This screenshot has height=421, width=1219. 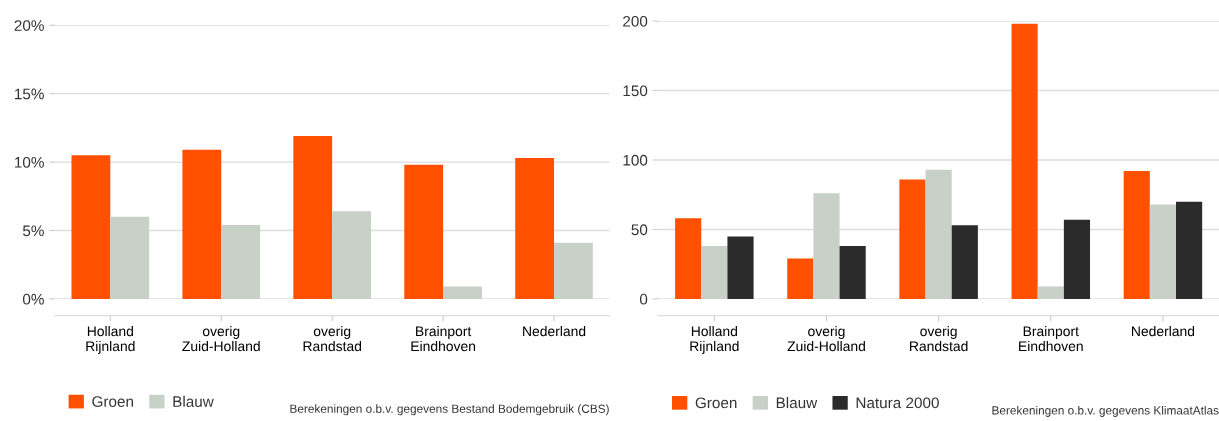 I want to click on y-tick-label: 15%, so click(x=29, y=94).